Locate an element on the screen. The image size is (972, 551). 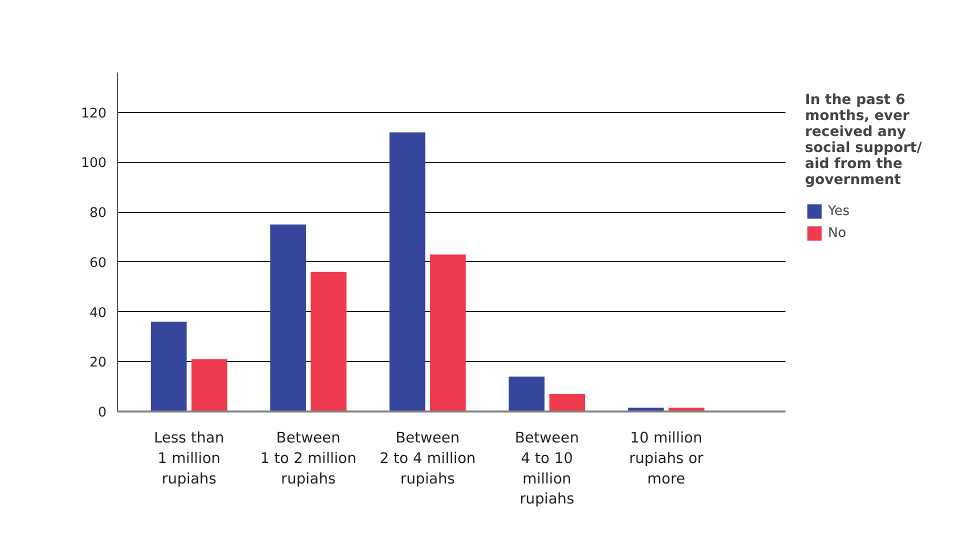
x-tick-label: Between 2 to 4 million rupiahs is located at coordinates (428, 459).